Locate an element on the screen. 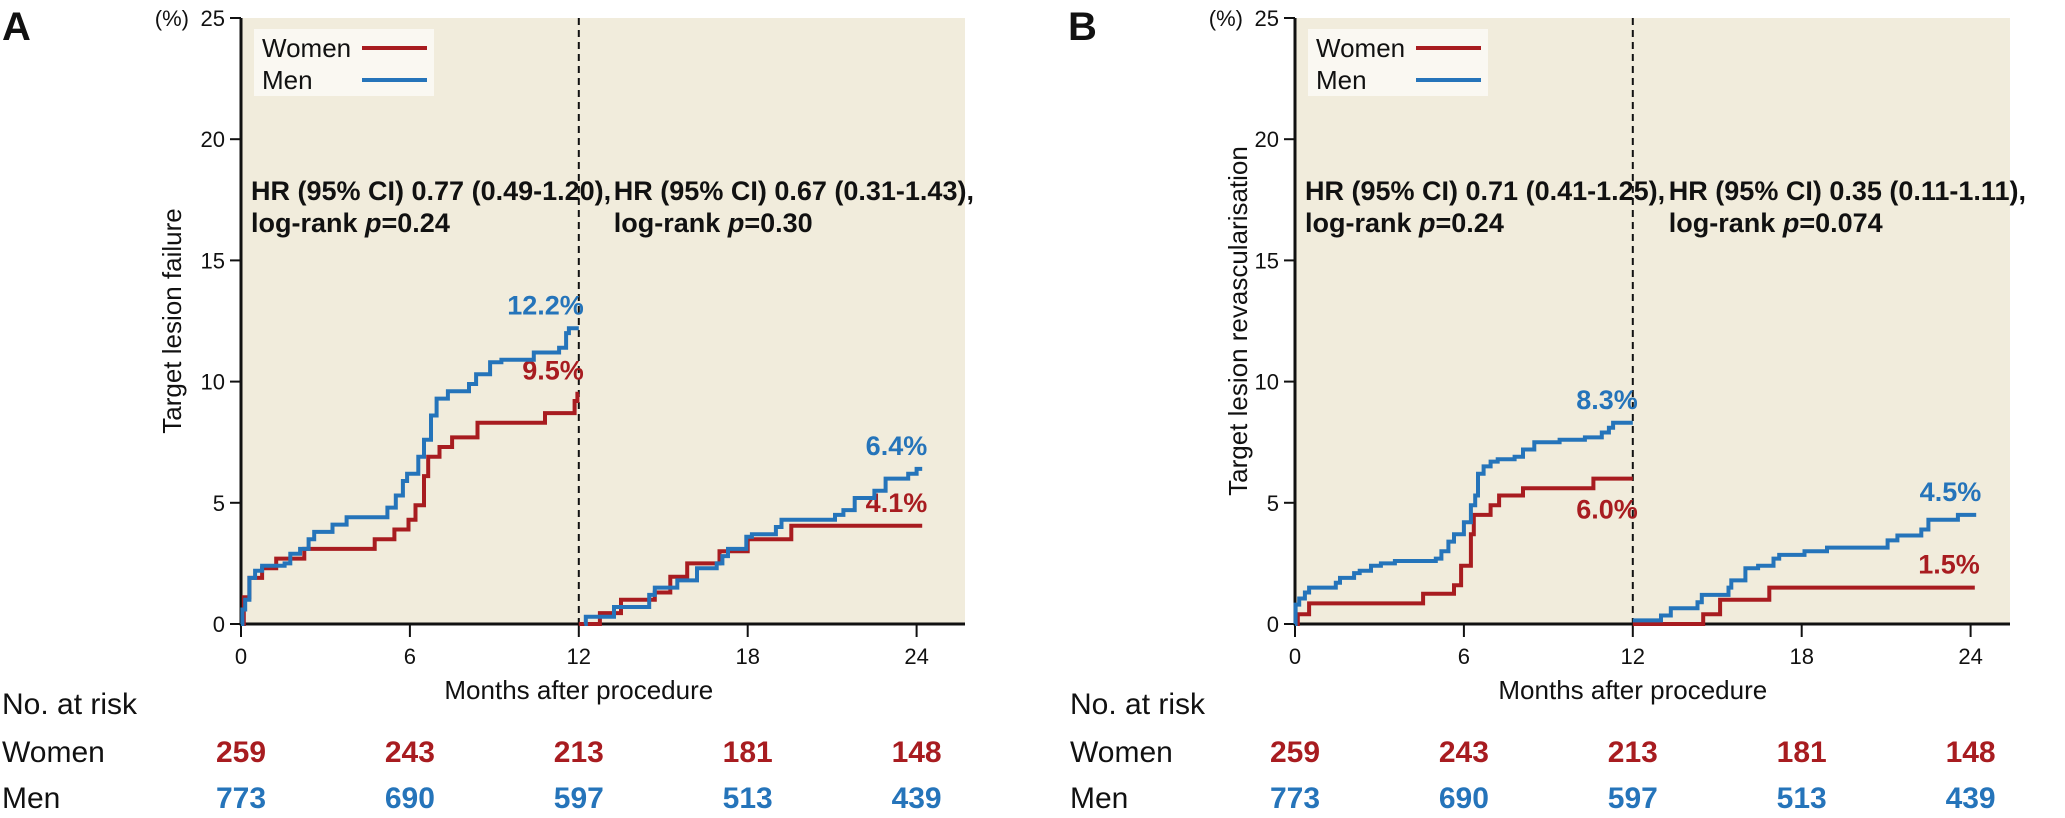 This screenshot has width=2065, height=818. hr-annotation-line1: HR (95% CI) 0.35 (0.11-1.11), is located at coordinates (1847, 191).